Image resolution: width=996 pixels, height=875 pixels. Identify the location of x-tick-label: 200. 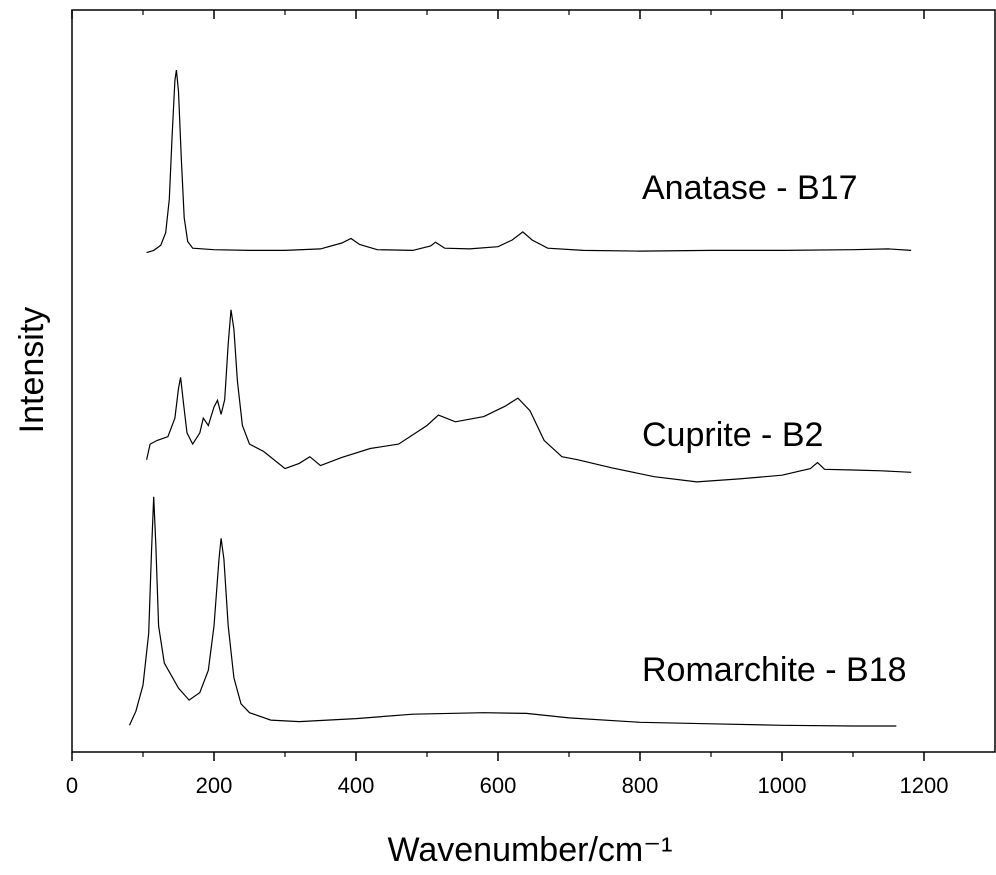
(214, 785).